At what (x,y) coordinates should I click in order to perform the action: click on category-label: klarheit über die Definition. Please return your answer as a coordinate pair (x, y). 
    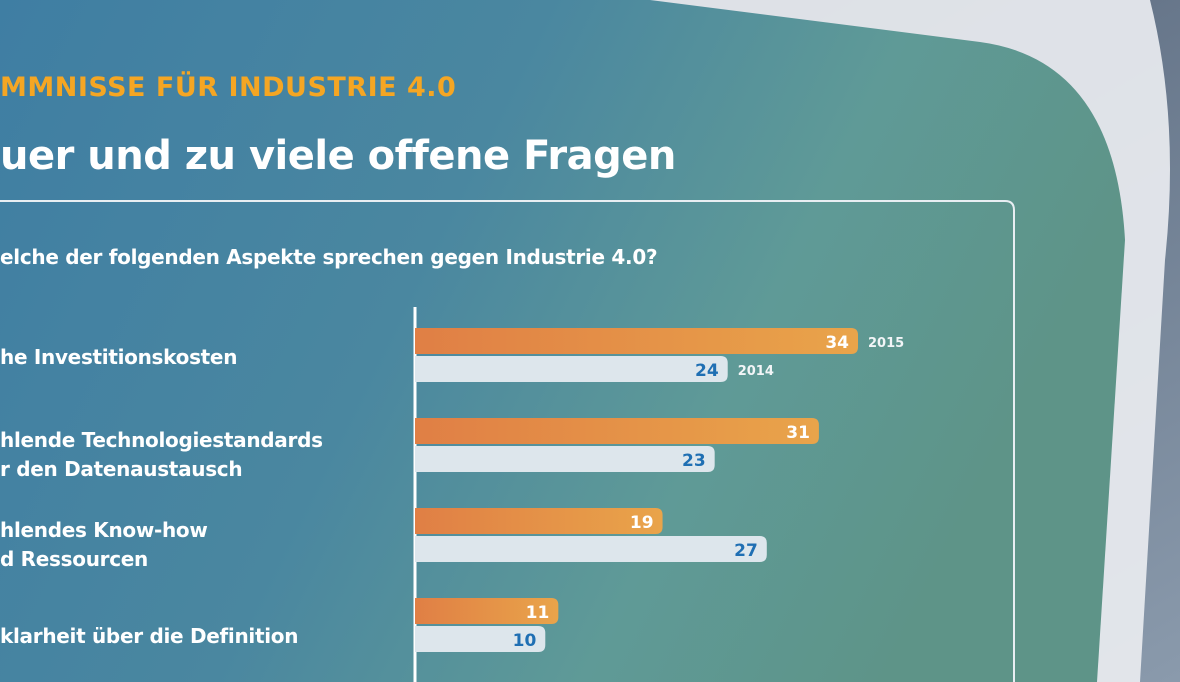
    Looking at the image, I should click on (149, 636).